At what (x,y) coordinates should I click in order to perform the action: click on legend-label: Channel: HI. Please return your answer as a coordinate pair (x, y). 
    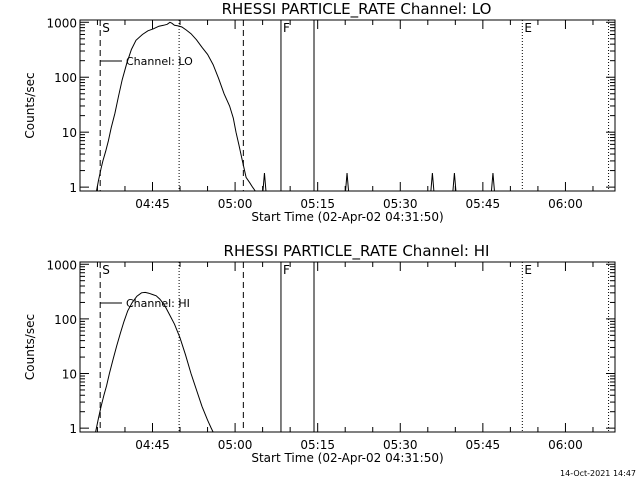
    Looking at the image, I should click on (158, 303).